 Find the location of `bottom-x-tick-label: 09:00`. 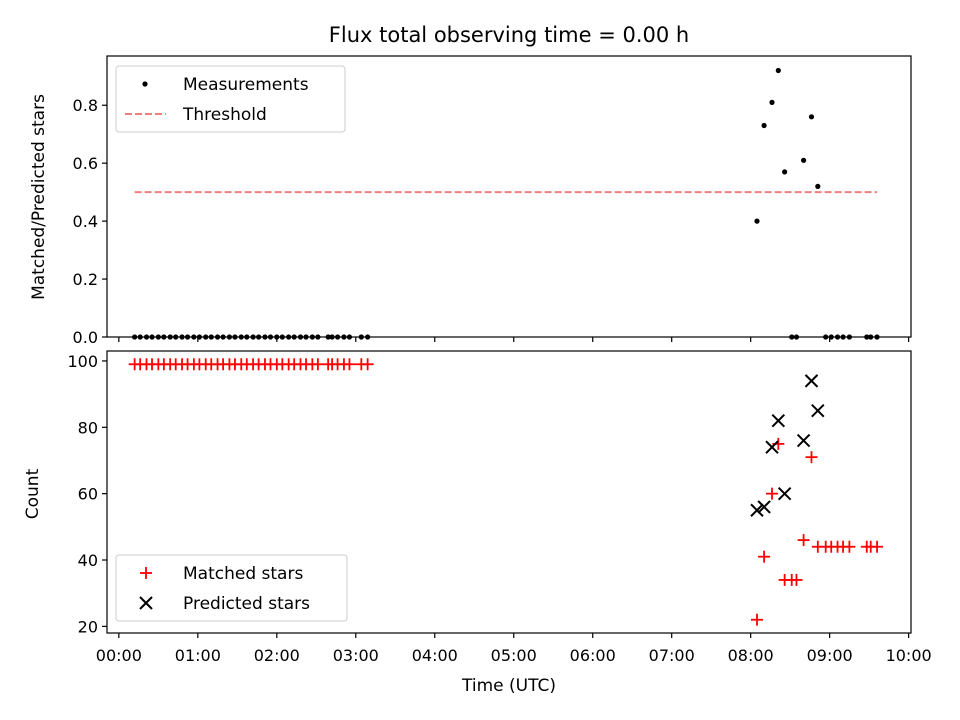

bottom-x-tick-label: 09:00 is located at coordinates (830, 655).